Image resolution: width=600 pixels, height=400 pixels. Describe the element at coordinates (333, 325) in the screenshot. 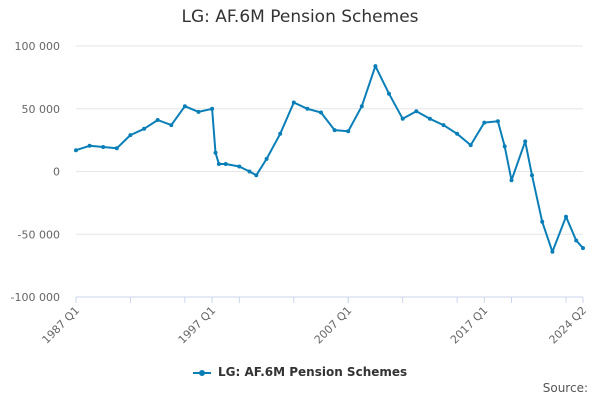

I see `x-tick-label: 2007 Q1` at that location.